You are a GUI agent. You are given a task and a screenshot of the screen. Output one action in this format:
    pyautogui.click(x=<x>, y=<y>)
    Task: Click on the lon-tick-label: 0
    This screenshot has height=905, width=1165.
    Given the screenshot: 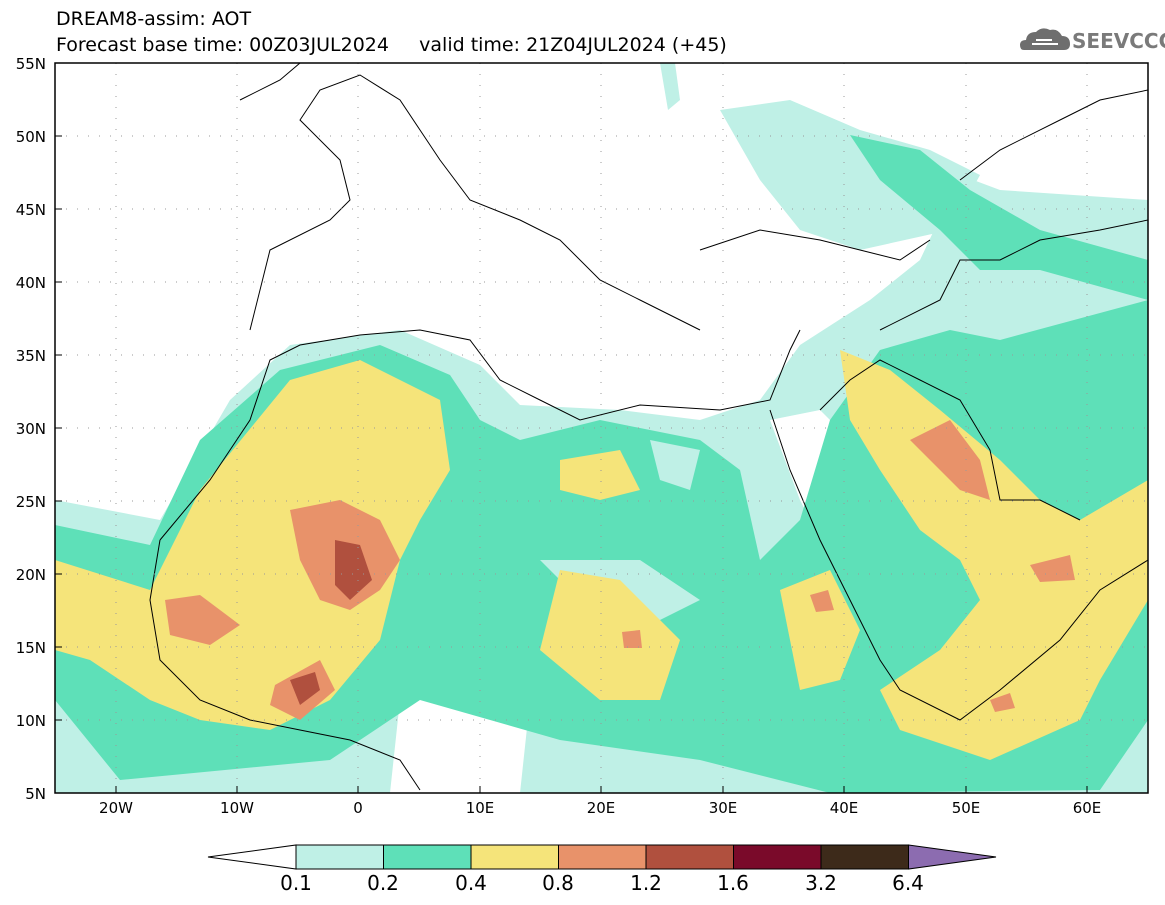 What is the action you would take?
    pyautogui.click(x=358, y=808)
    